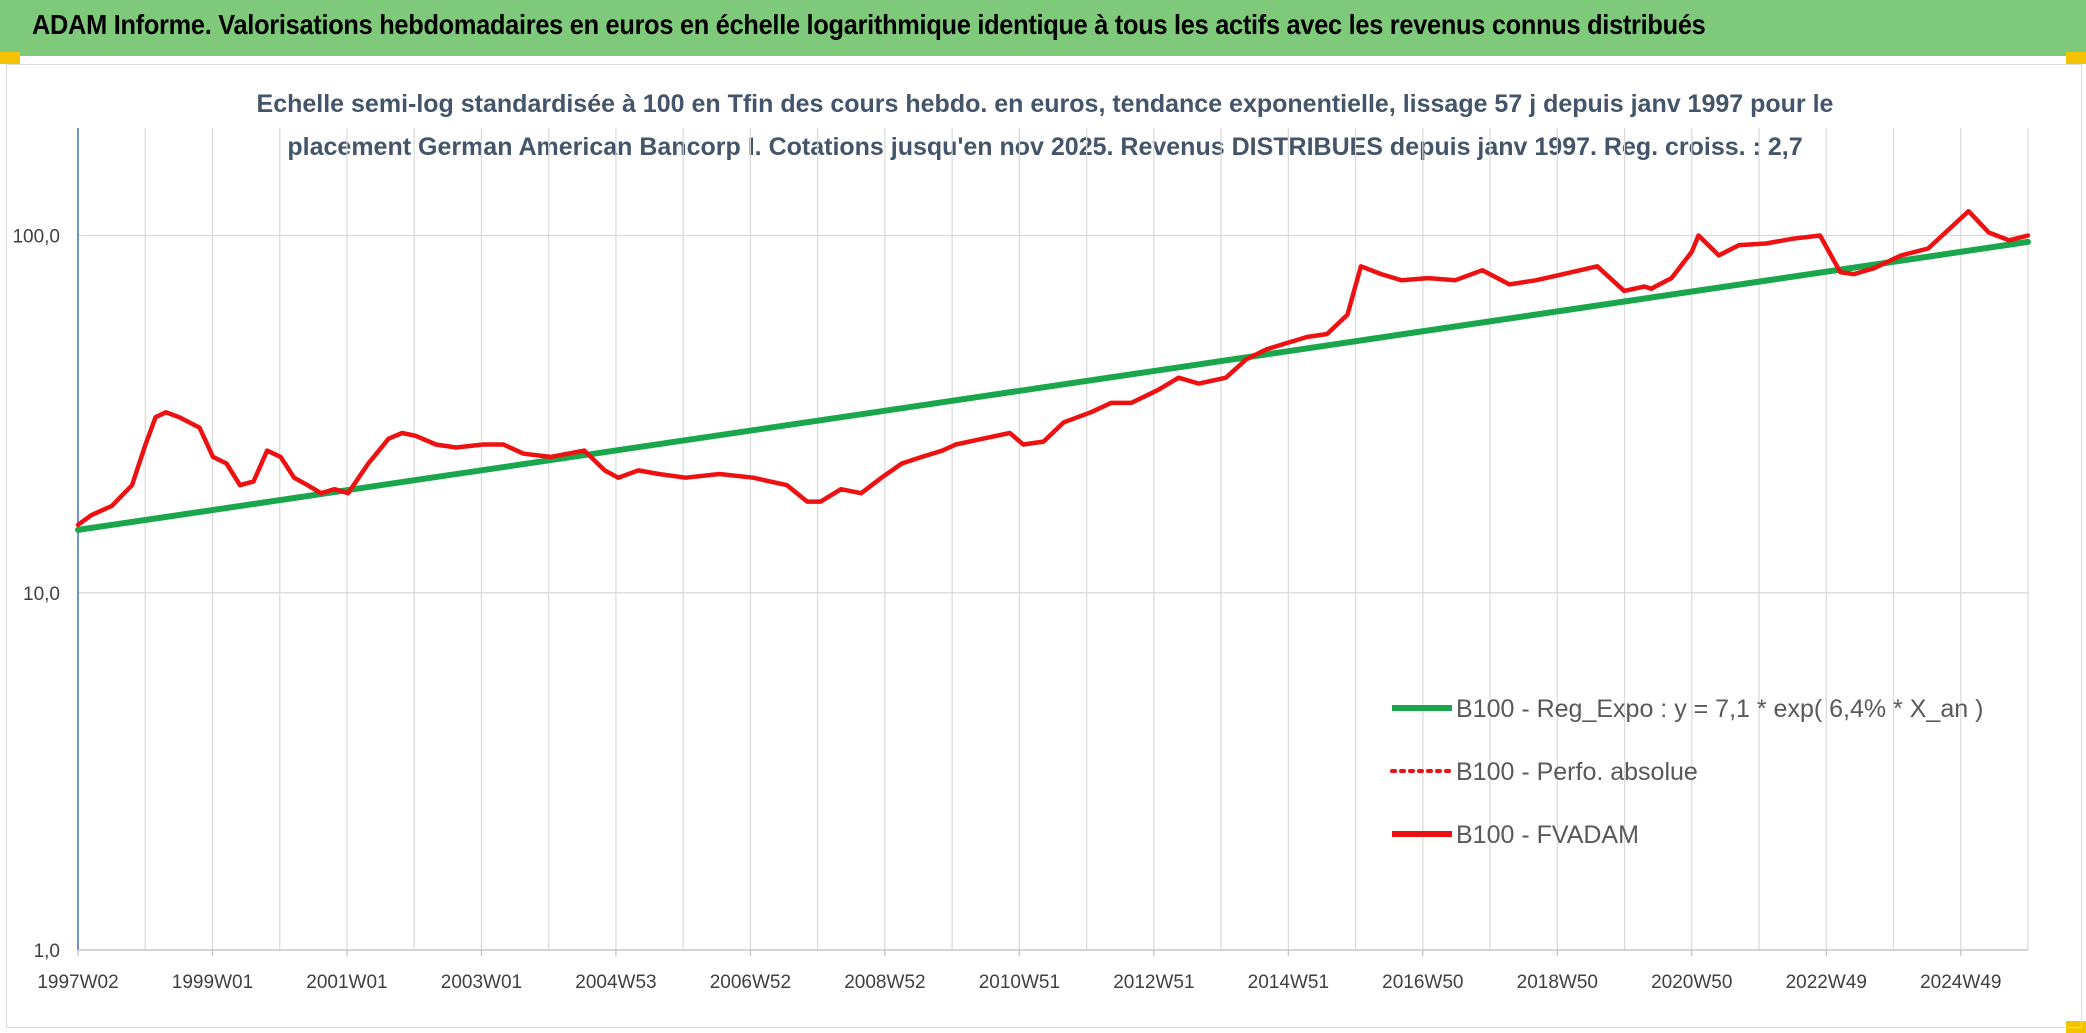  What do you see at coordinates (1153, 982) in the screenshot?
I see `x-tick-label: 2012W51` at bounding box center [1153, 982].